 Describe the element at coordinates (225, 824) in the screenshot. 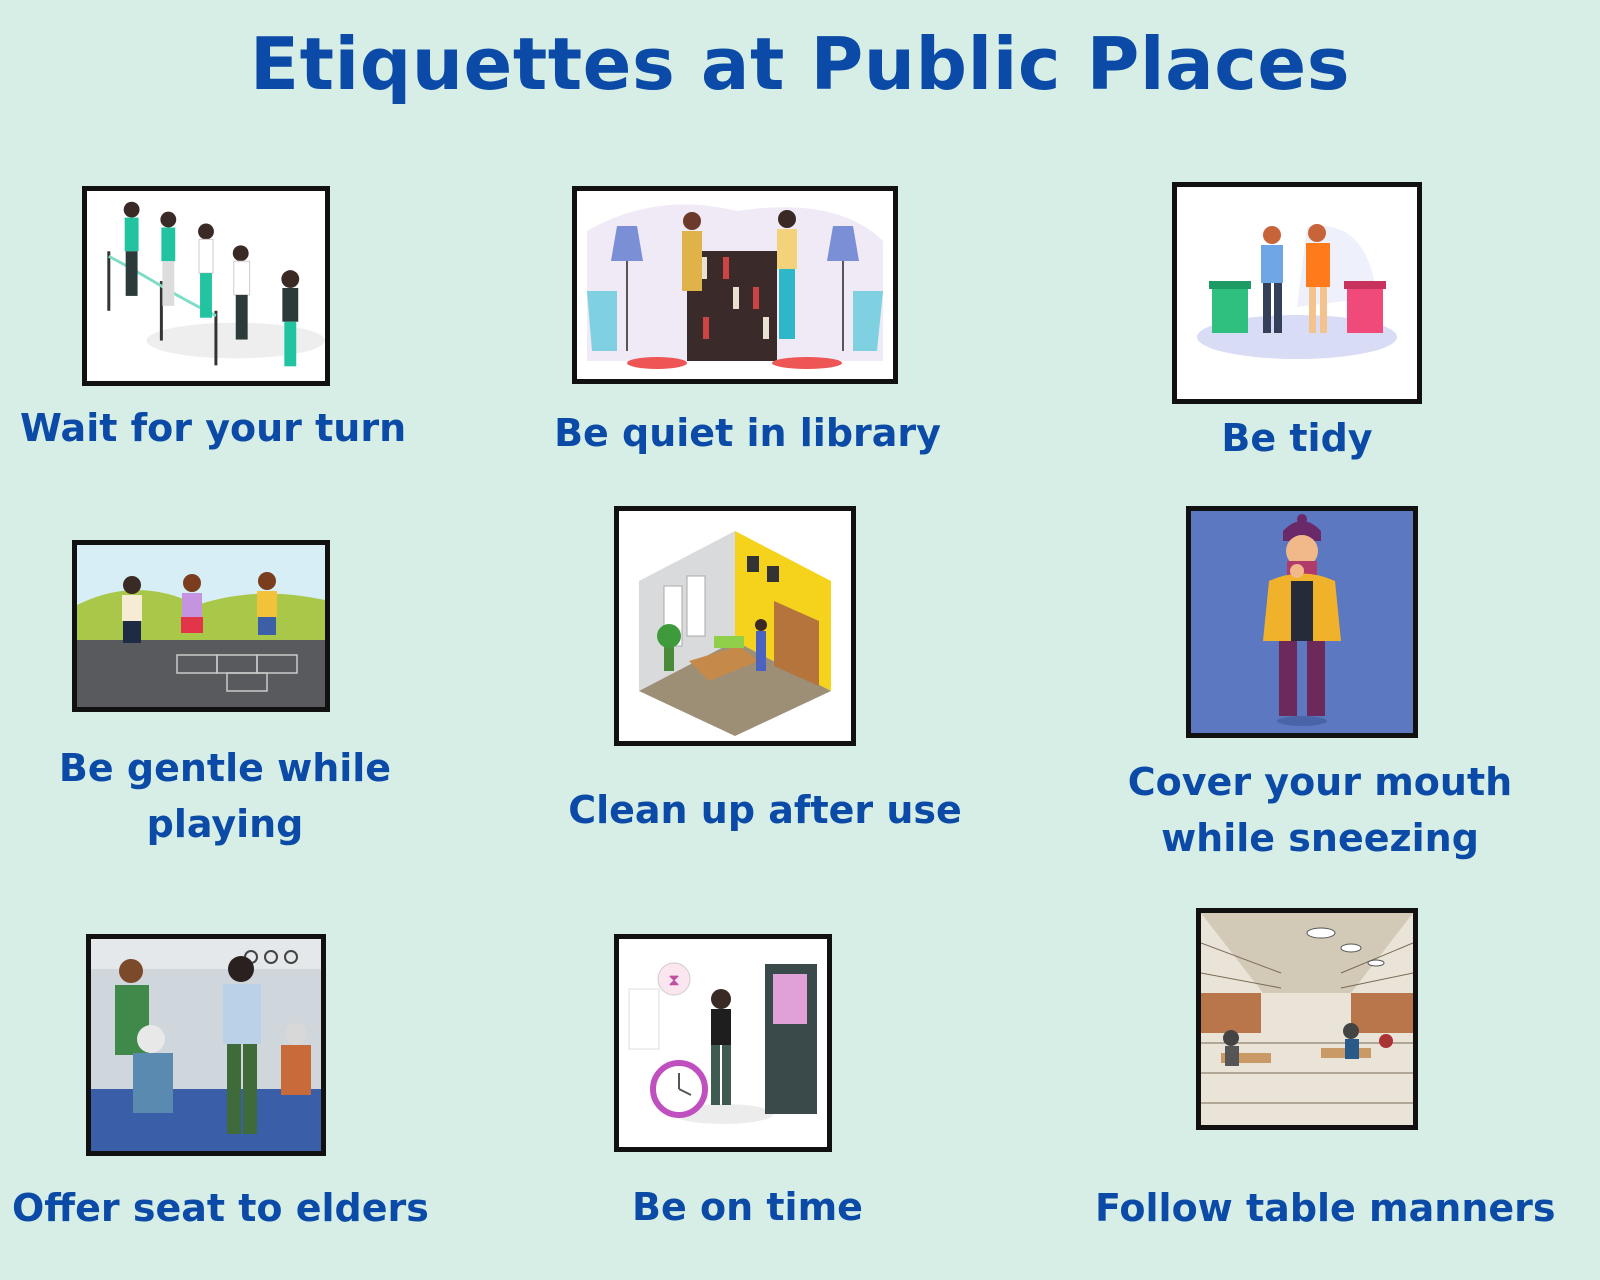

I see `caption-be-gentle-while-playing-line-2: playing` at that location.